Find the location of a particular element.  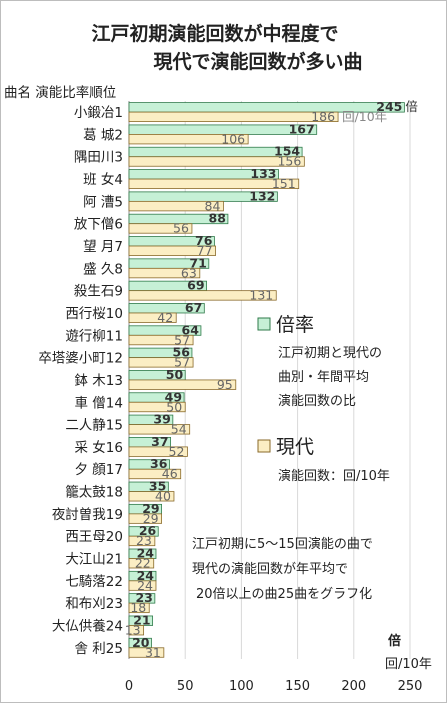

note-line-1: 江戸初期に5〜15回演能の曲で is located at coordinates (282, 544).